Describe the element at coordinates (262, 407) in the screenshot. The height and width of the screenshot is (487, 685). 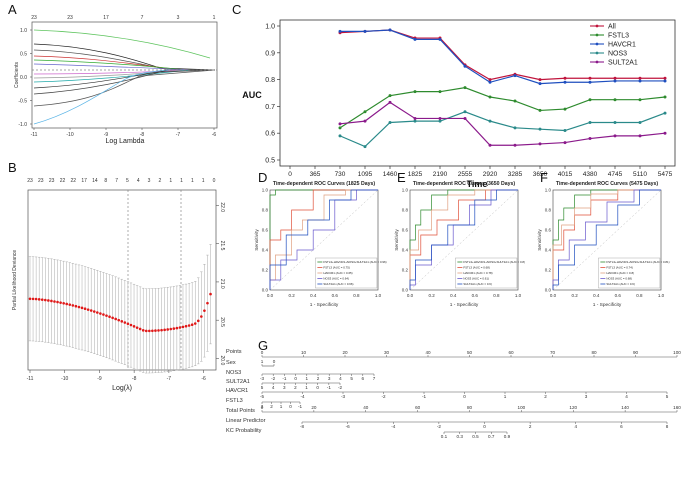
I see `nomogram-tick: 0` at that location.